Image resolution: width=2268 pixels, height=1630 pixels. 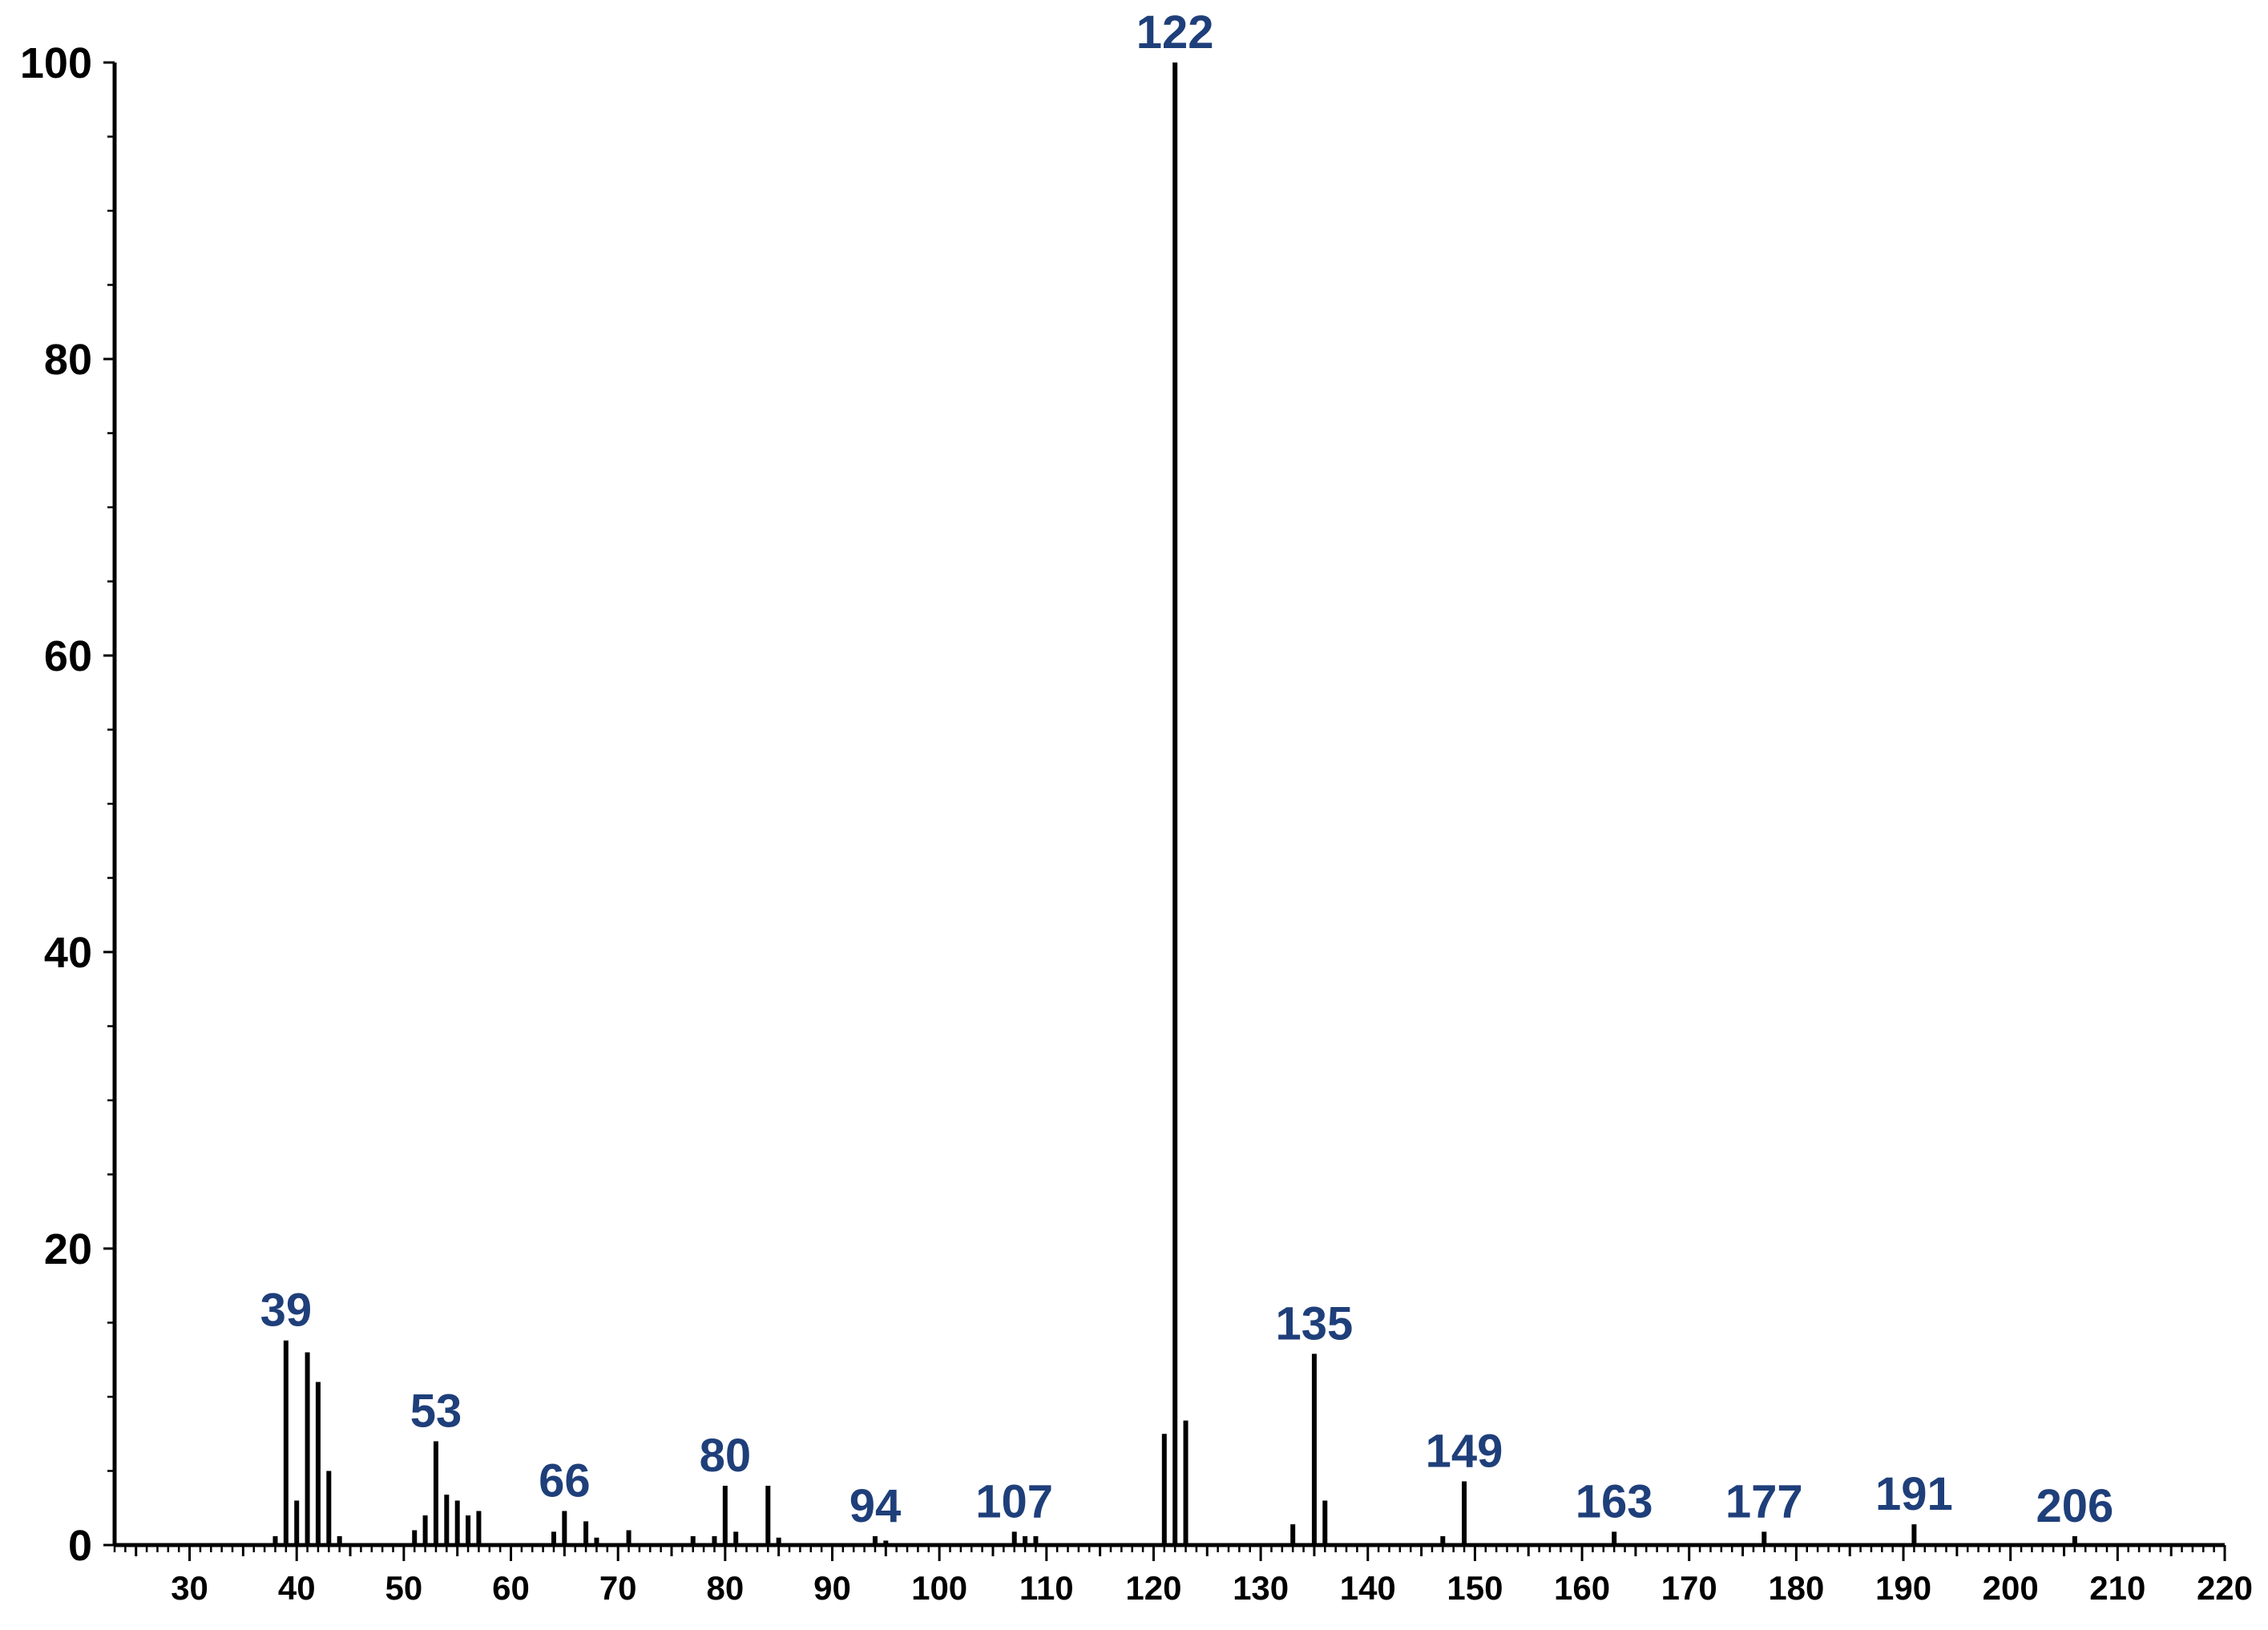 I want to click on y-tick-label: 80, so click(x=68, y=360).